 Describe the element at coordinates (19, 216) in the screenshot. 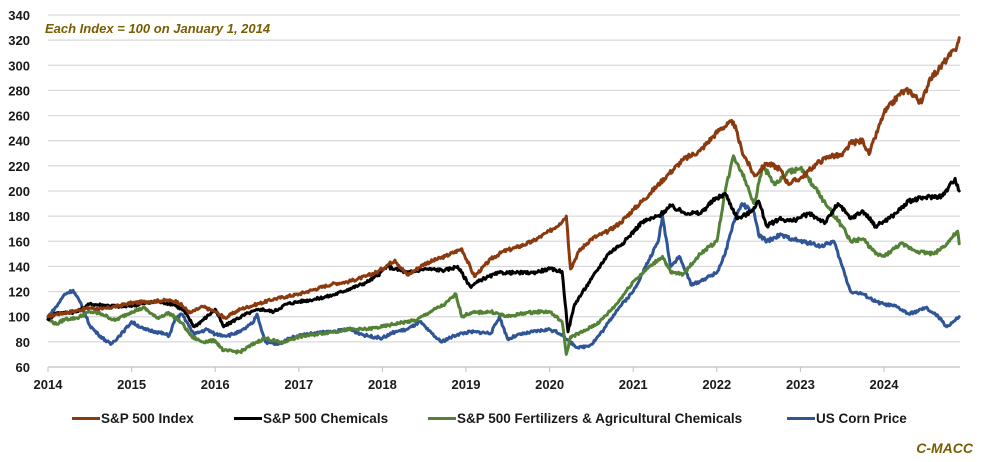

I see `y-tick-label: 180` at that location.